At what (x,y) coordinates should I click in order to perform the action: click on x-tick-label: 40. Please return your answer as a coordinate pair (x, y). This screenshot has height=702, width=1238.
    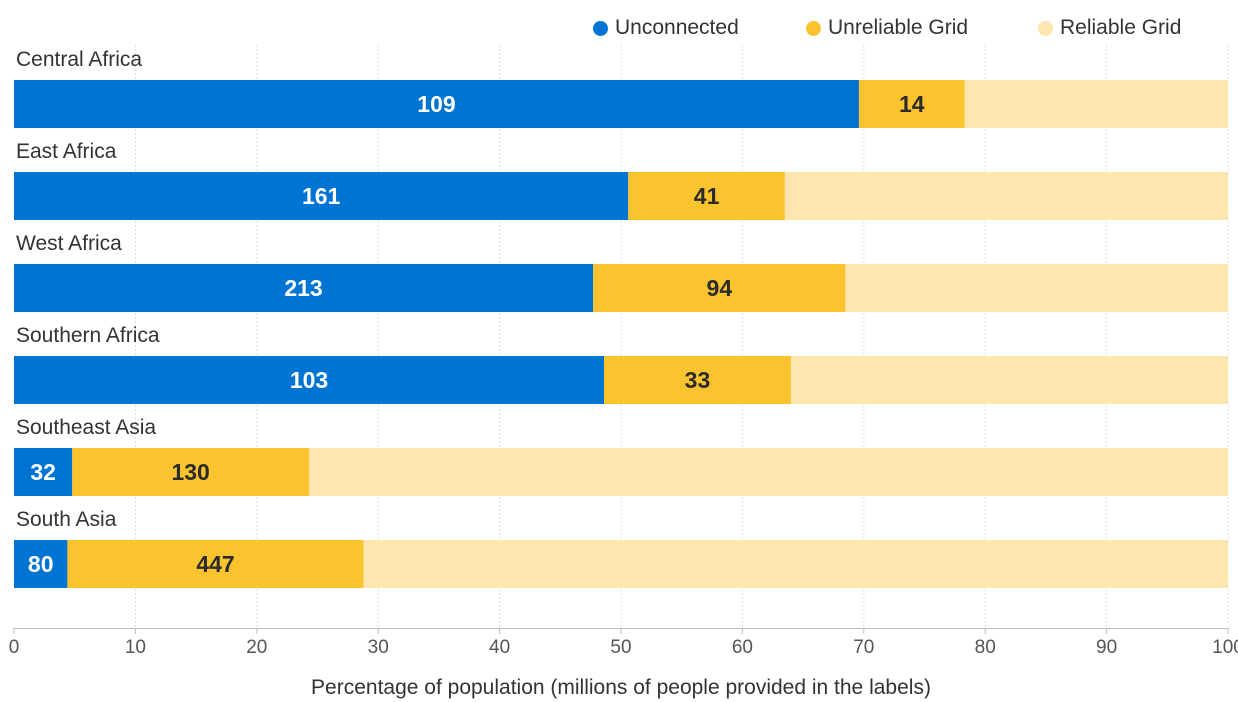
    Looking at the image, I should click on (499, 647).